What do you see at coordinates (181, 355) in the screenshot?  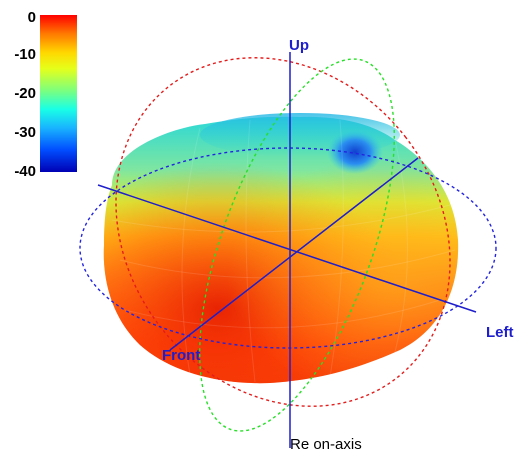 I see `axis-label-front: Front` at bounding box center [181, 355].